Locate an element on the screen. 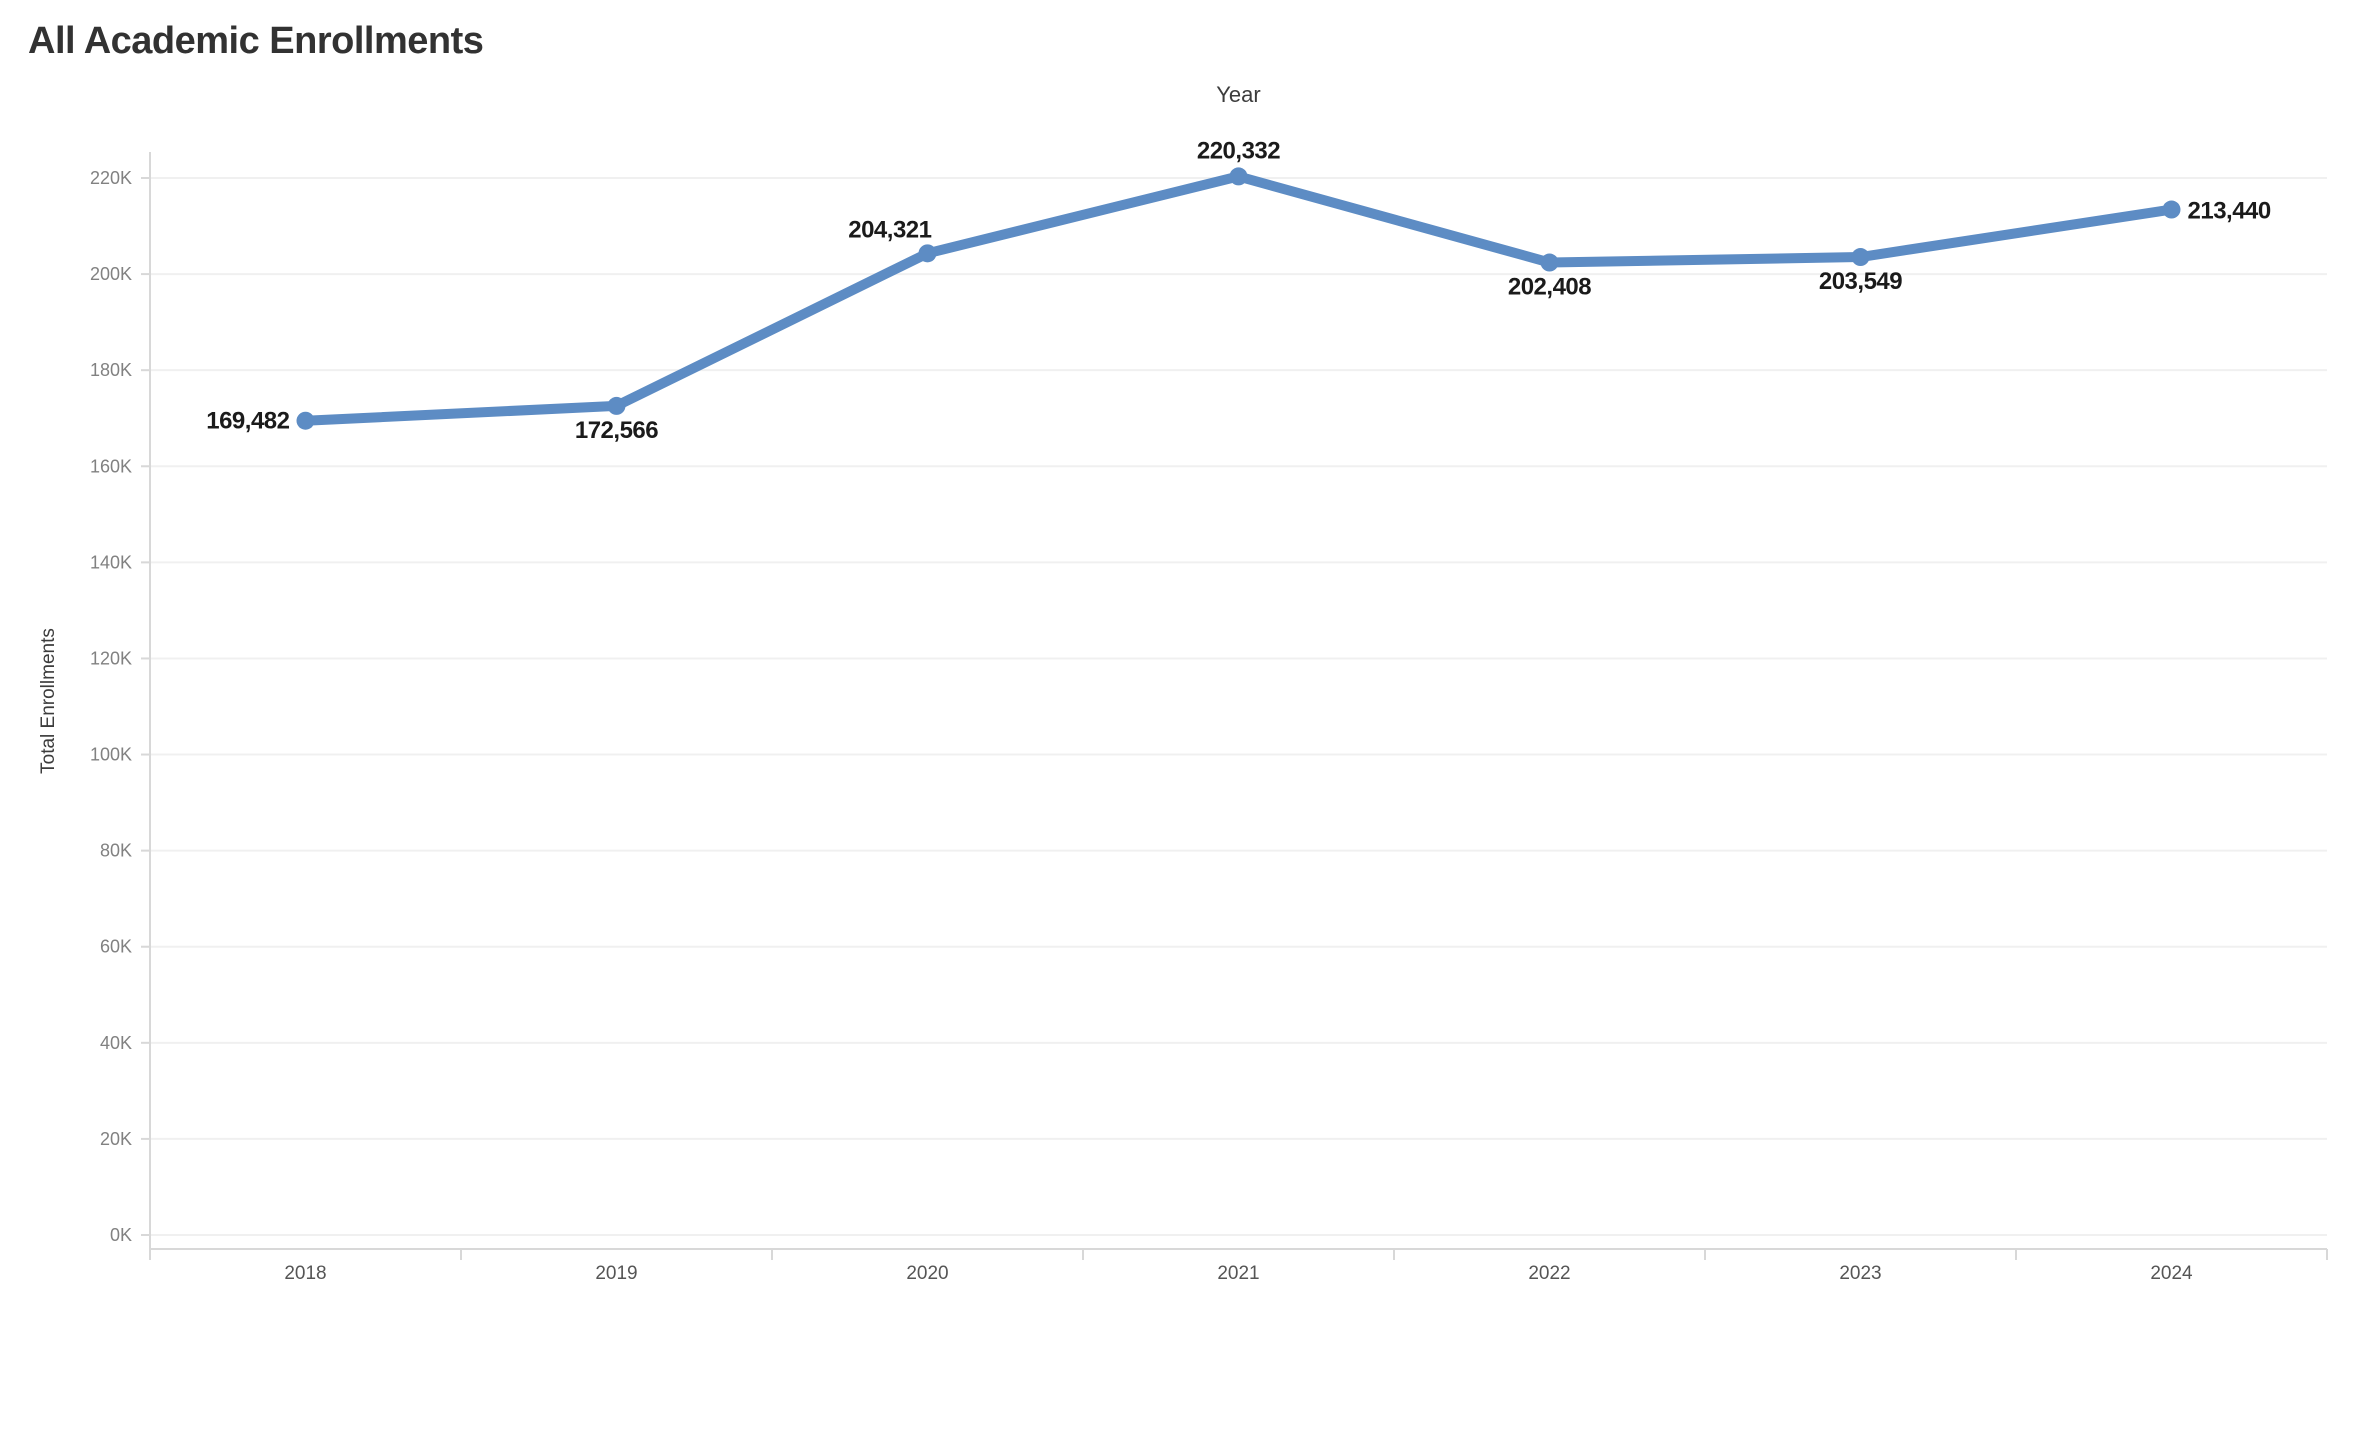  y-tick-label: 60K is located at coordinates (116, 947).